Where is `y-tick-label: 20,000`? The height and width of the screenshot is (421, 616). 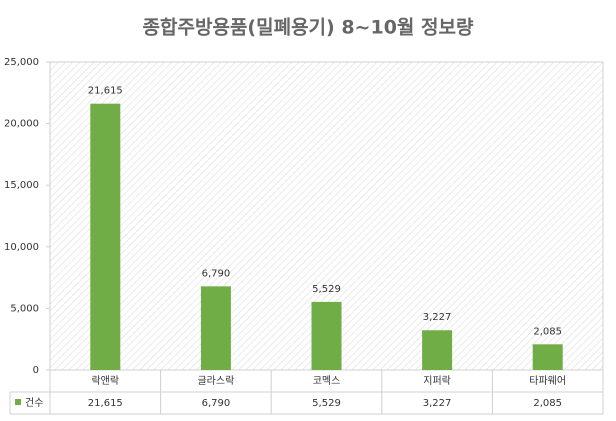
y-tick-label: 20,000 is located at coordinates (21, 124).